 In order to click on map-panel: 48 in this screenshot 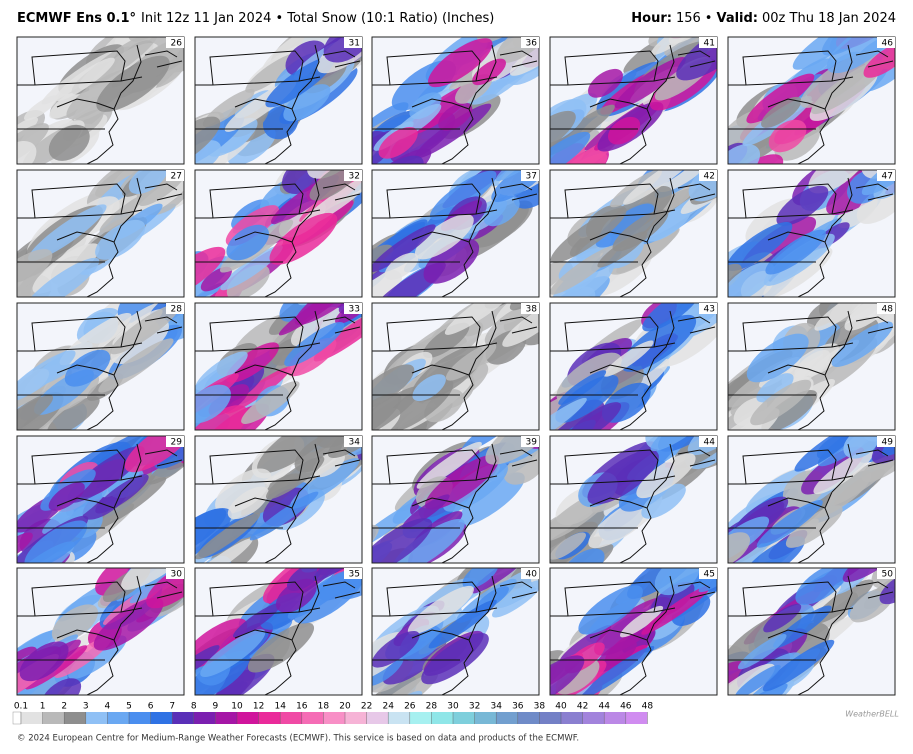, I will do `click(811, 366)`.